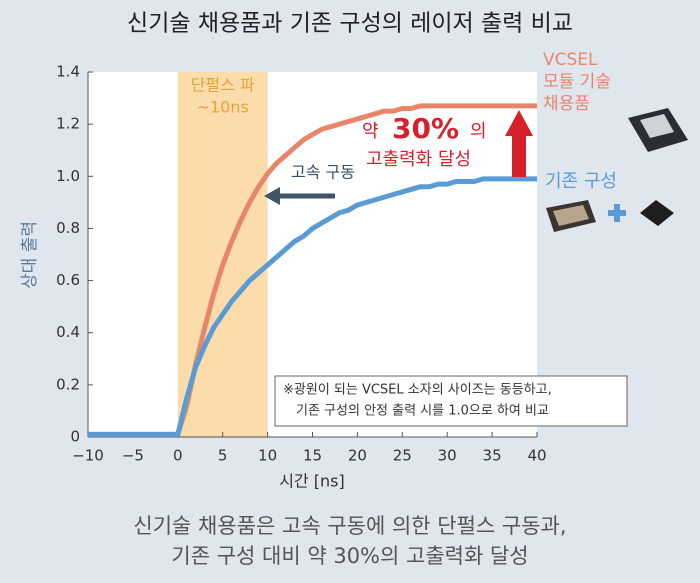 The image size is (700, 583). Describe the element at coordinates (68, 124) in the screenshot. I see `y-tick-label: 1.2` at that location.